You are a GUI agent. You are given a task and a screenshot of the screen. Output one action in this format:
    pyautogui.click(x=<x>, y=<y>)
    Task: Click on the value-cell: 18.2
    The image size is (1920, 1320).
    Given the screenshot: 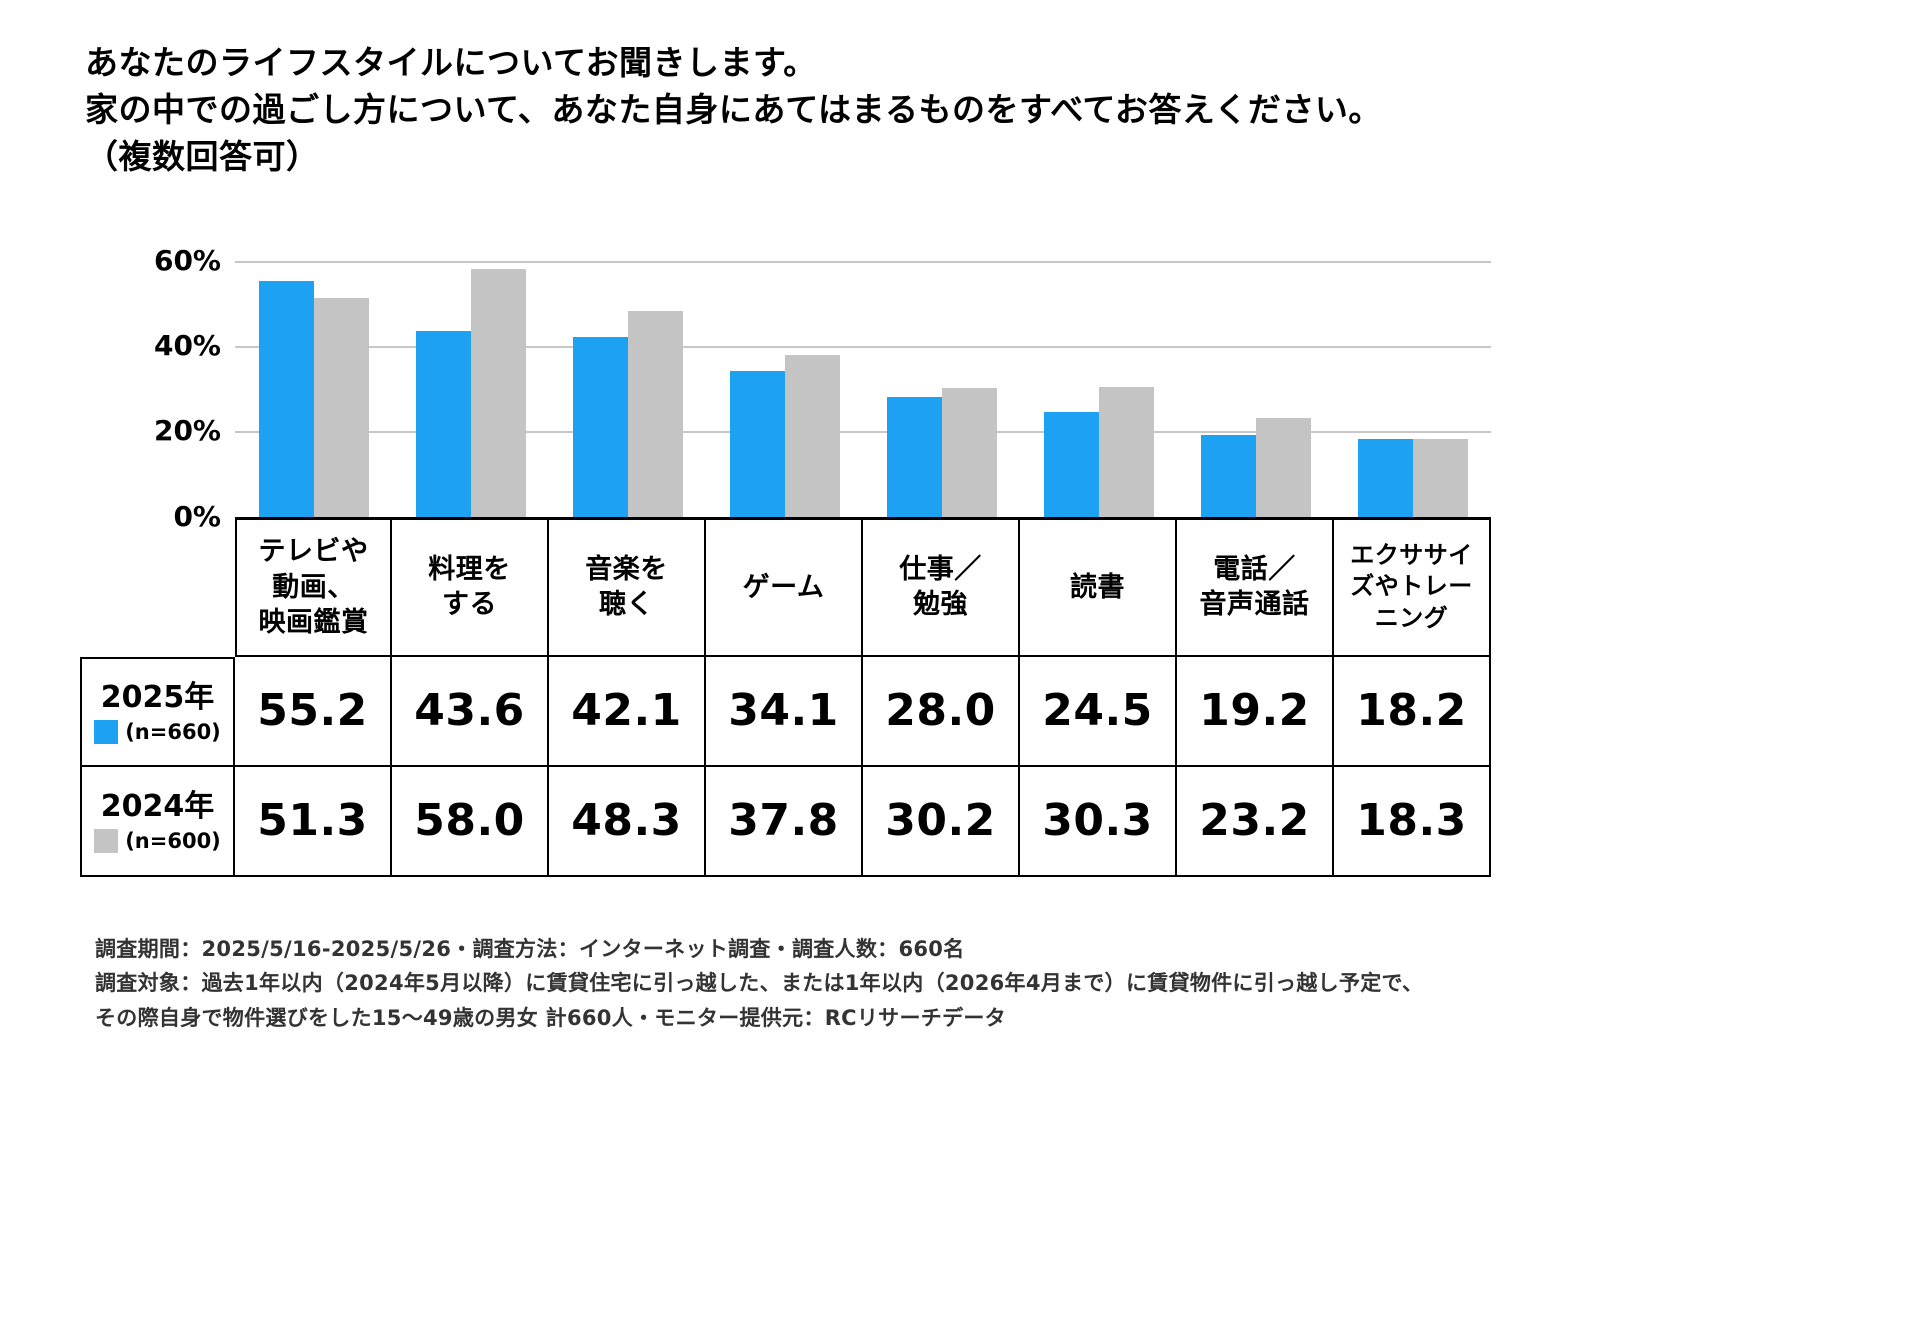 What is the action you would take?
    pyautogui.click(x=1412, y=711)
    